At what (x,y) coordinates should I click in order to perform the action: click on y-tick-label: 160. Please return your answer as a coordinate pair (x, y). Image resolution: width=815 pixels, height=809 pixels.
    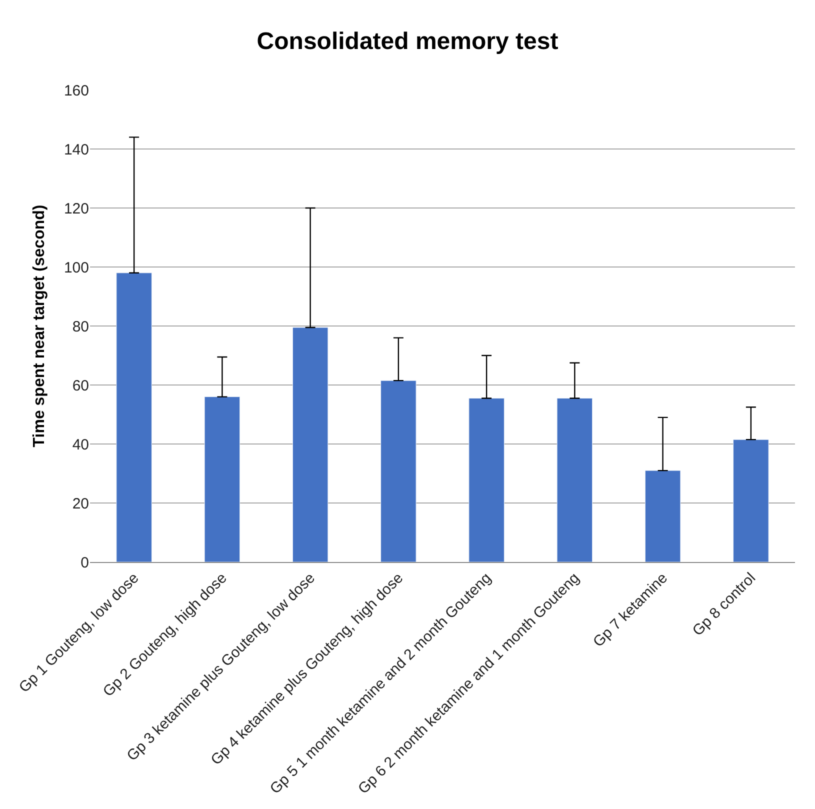
    Looking at the image, I should click on (76, 91).